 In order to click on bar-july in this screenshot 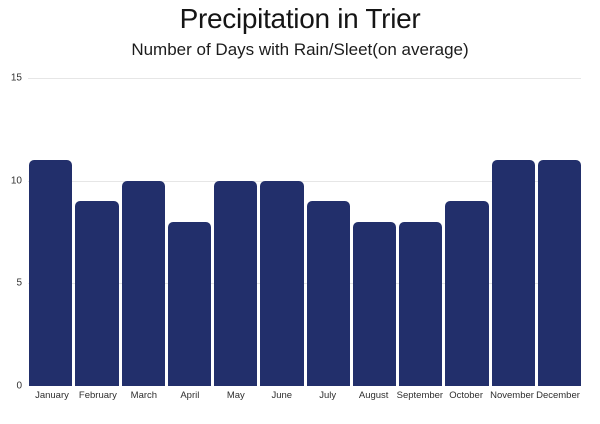, I will do `click(328, 293)`.